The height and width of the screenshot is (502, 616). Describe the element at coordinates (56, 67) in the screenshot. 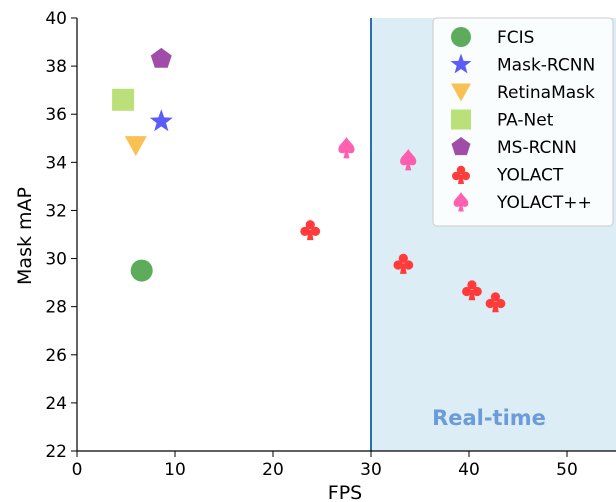

I see `y-tick-label: 38` at that location.